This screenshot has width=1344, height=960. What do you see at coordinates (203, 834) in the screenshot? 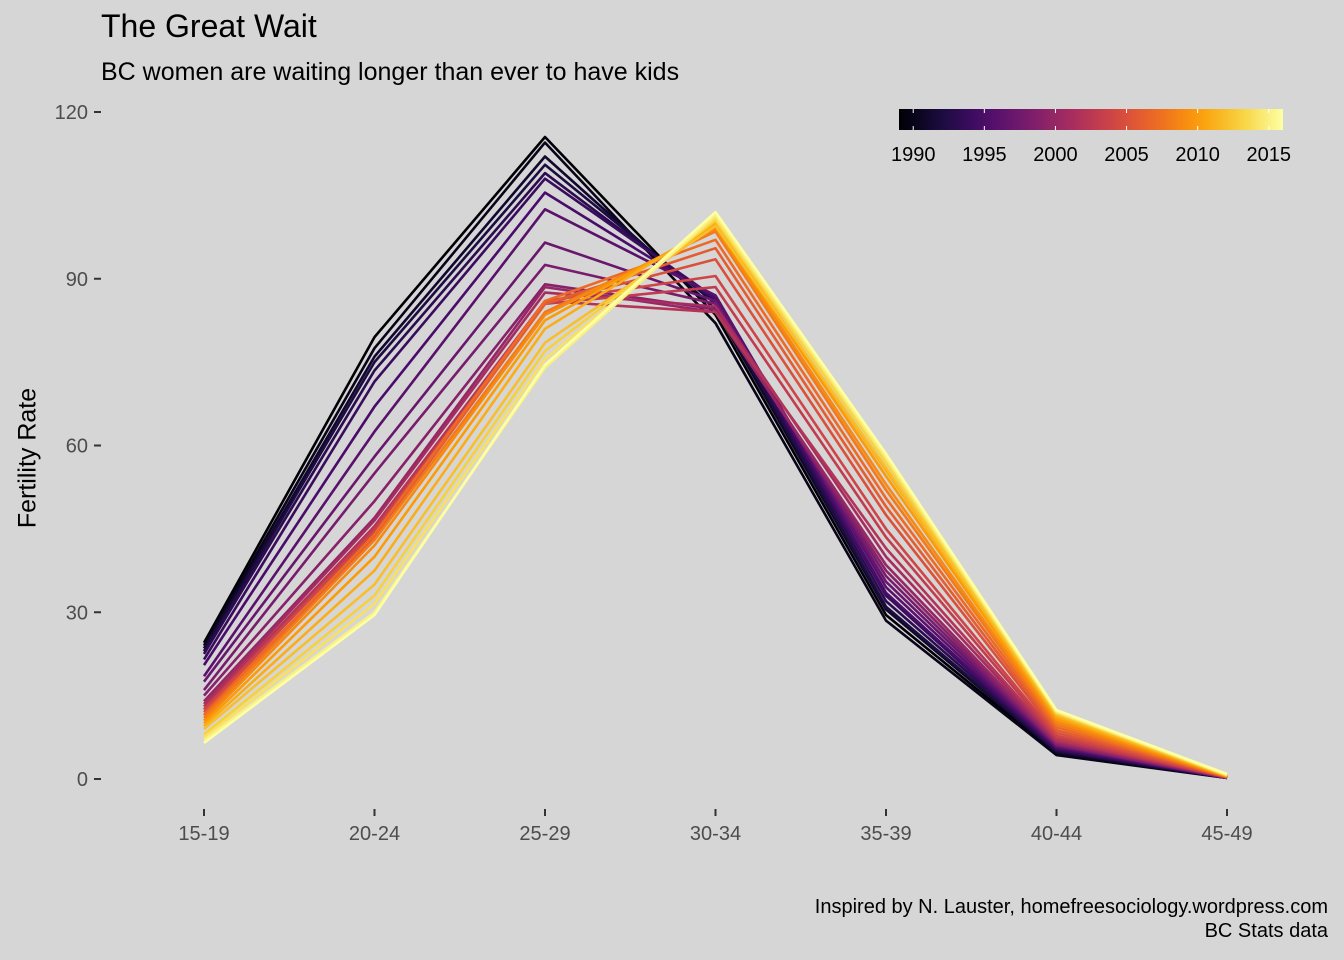
I see `x-tick-label: 15-19` at bounding box center [203, 834].